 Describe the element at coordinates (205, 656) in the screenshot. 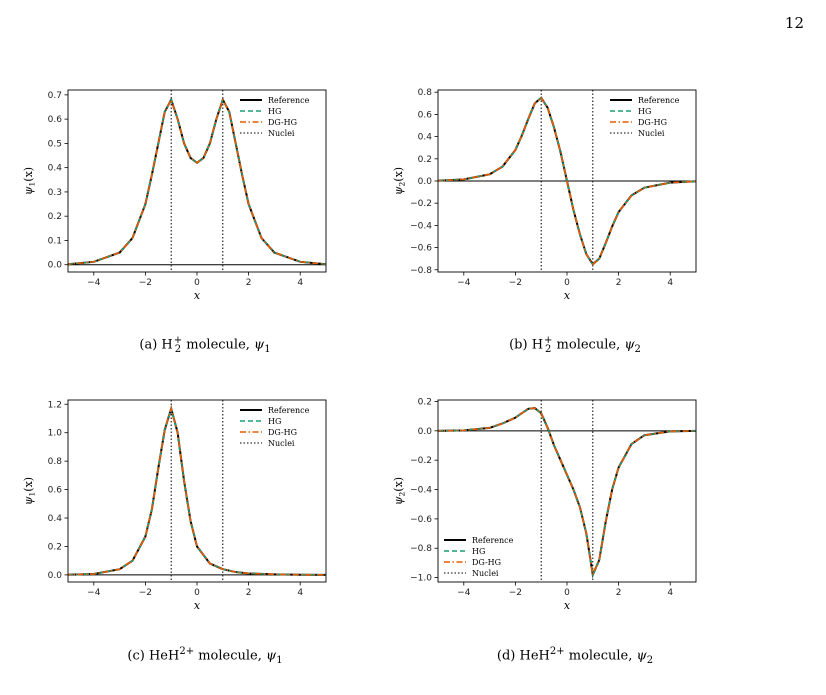

I see `caption-c: (c) HeH2+ molecule, ψ1` at that location.